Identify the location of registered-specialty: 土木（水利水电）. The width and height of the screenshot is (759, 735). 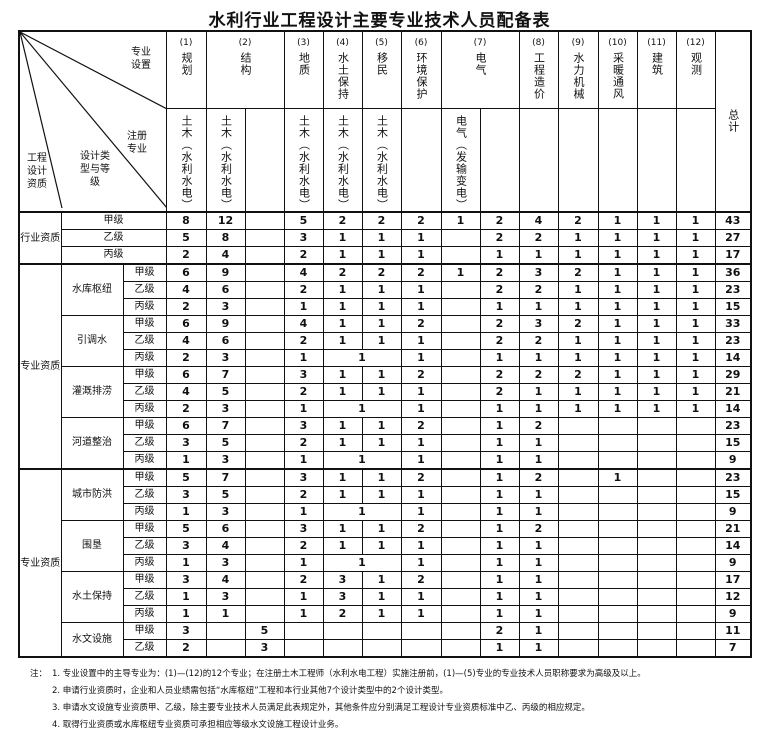
(226, 163).